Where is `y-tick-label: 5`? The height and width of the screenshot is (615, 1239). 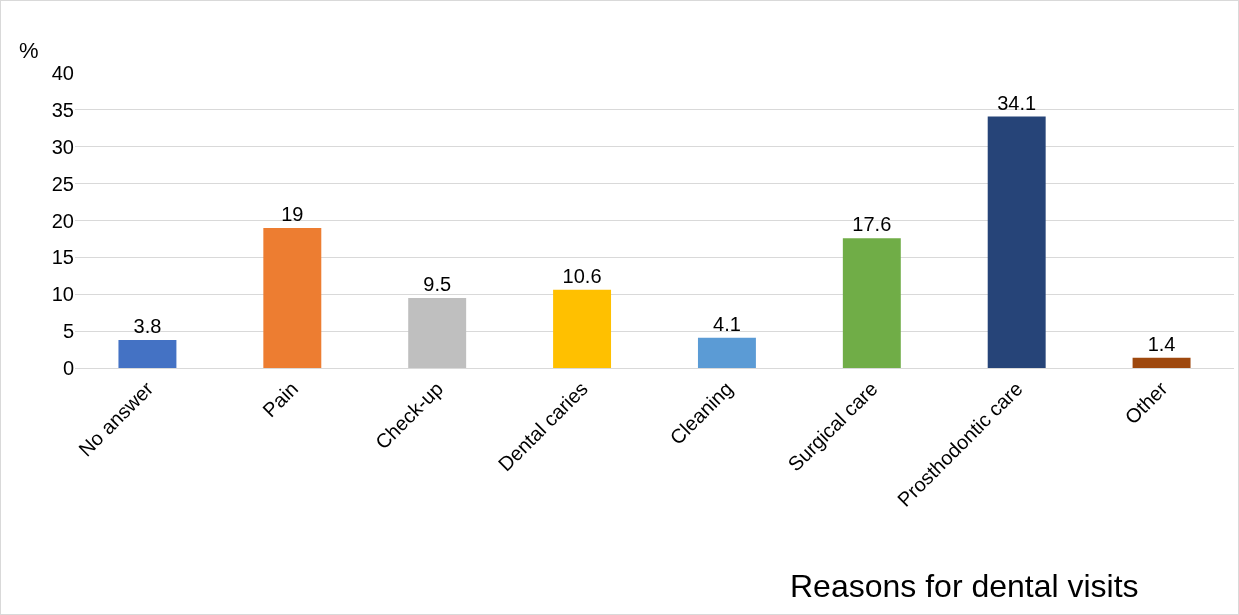
y-tick-label: 5 is located at coordinates (68, 331).